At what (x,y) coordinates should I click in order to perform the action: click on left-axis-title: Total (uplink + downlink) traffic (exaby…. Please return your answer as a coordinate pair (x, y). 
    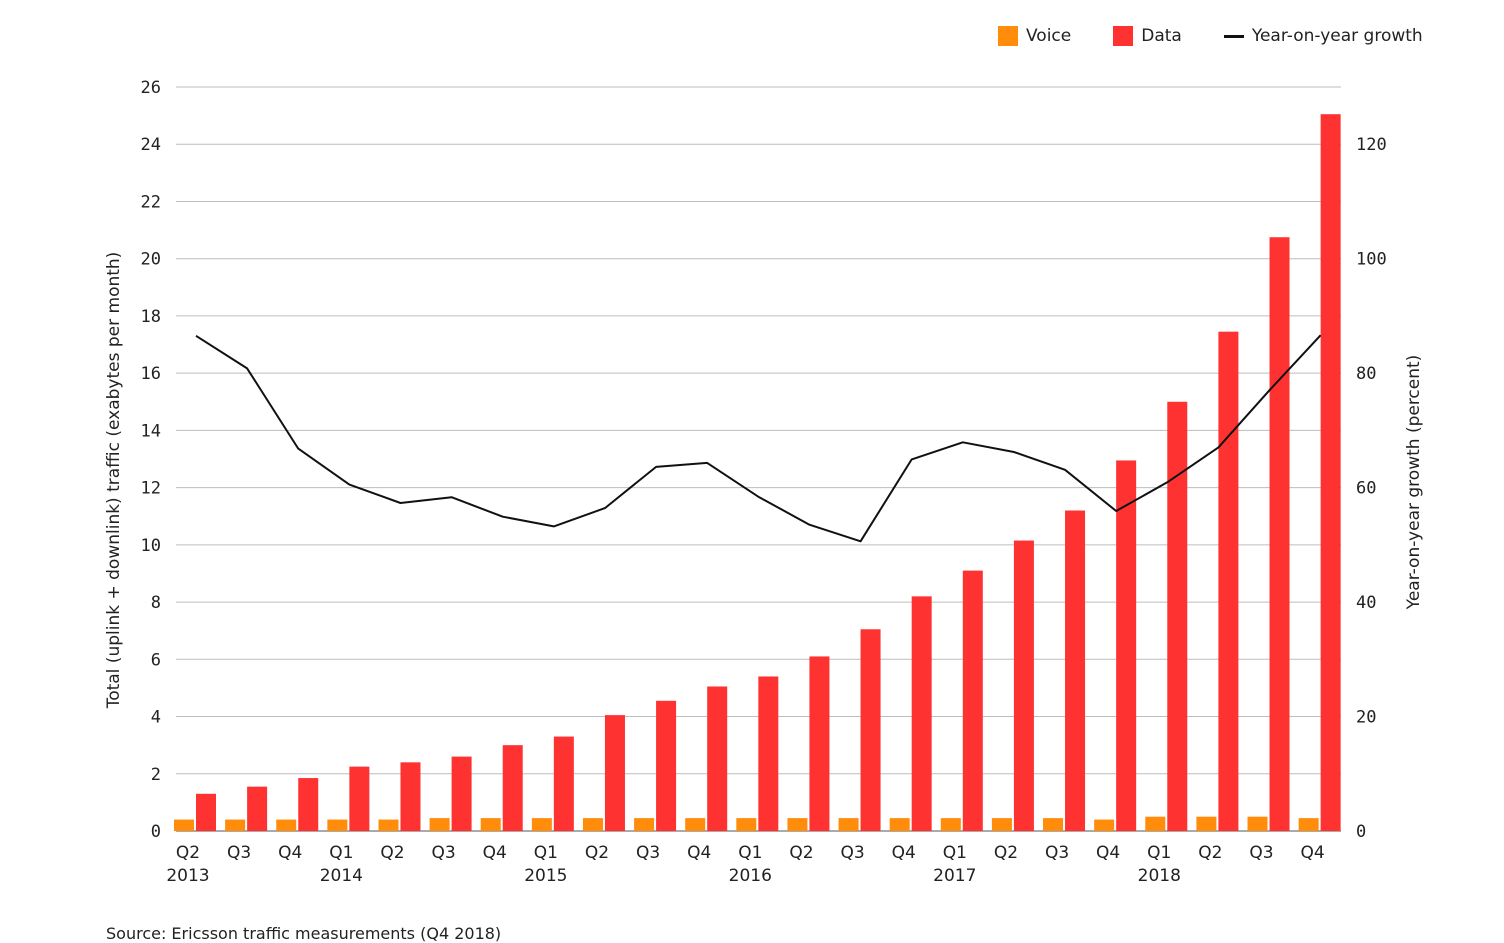
    Looking at the image, I should click on (114, 481).